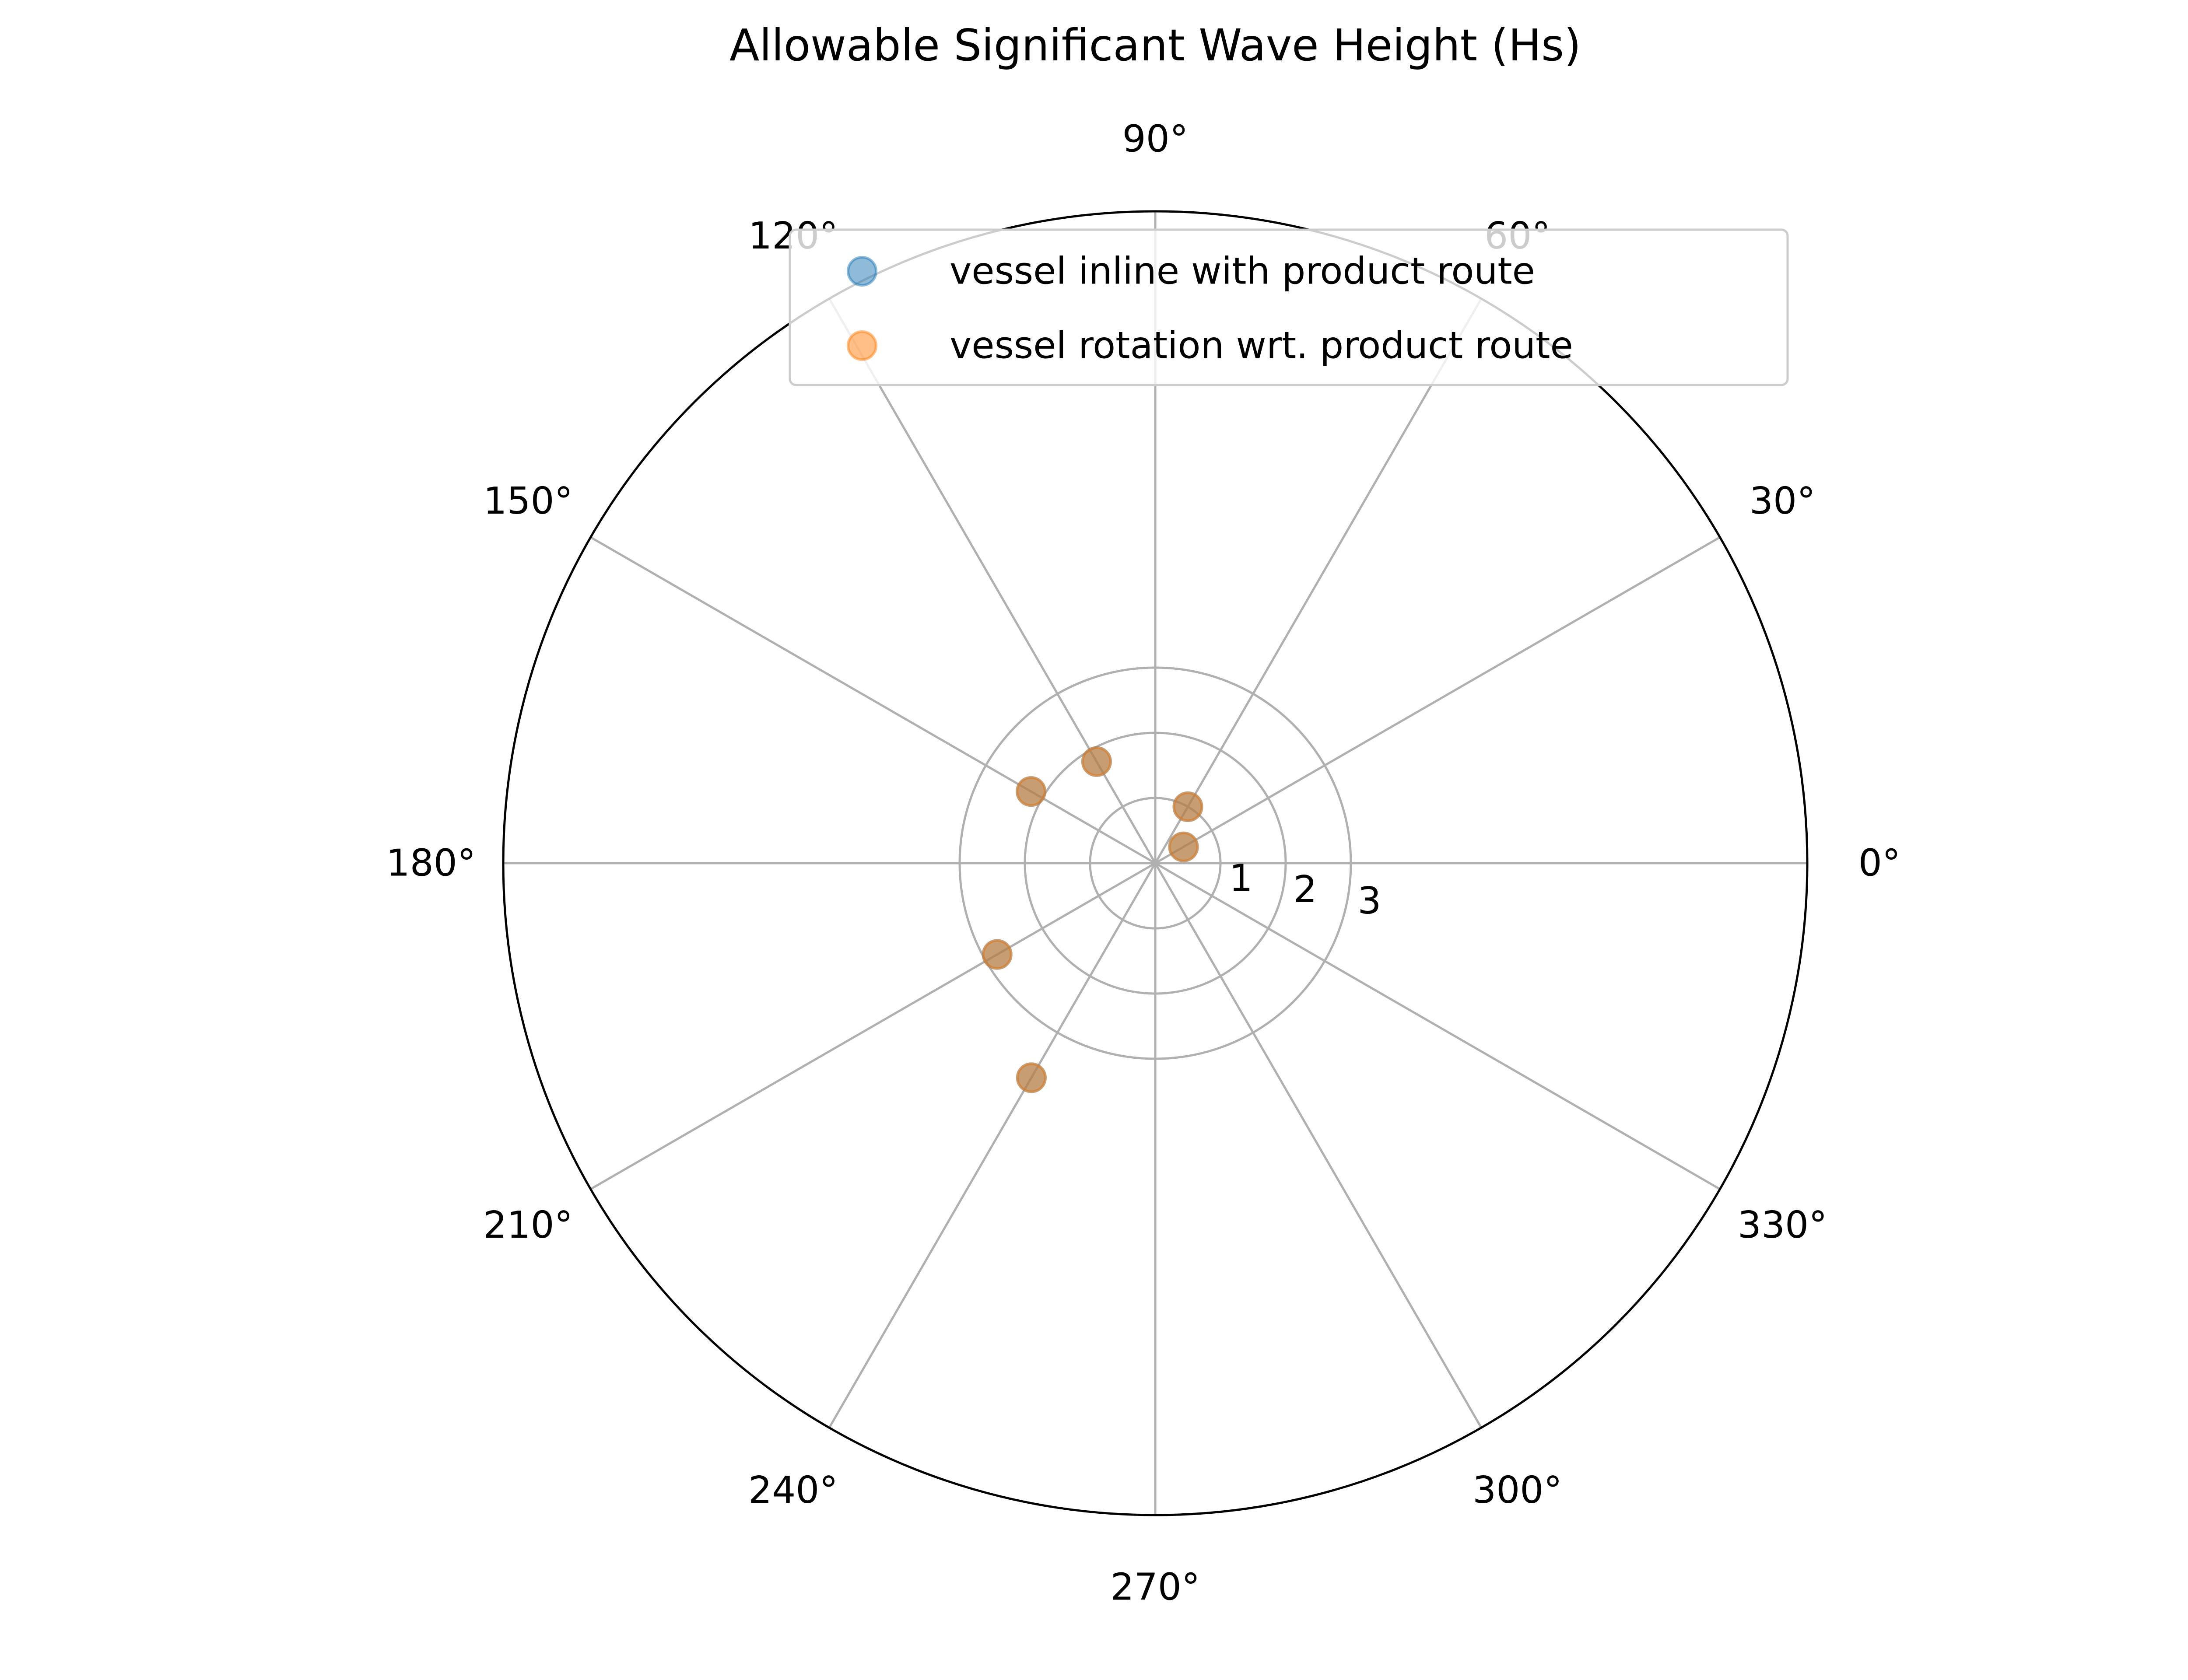  Describe the element at coordinates (1369, 901) in the screenshot. I see `radial-tick-label-3: 3` at that location.